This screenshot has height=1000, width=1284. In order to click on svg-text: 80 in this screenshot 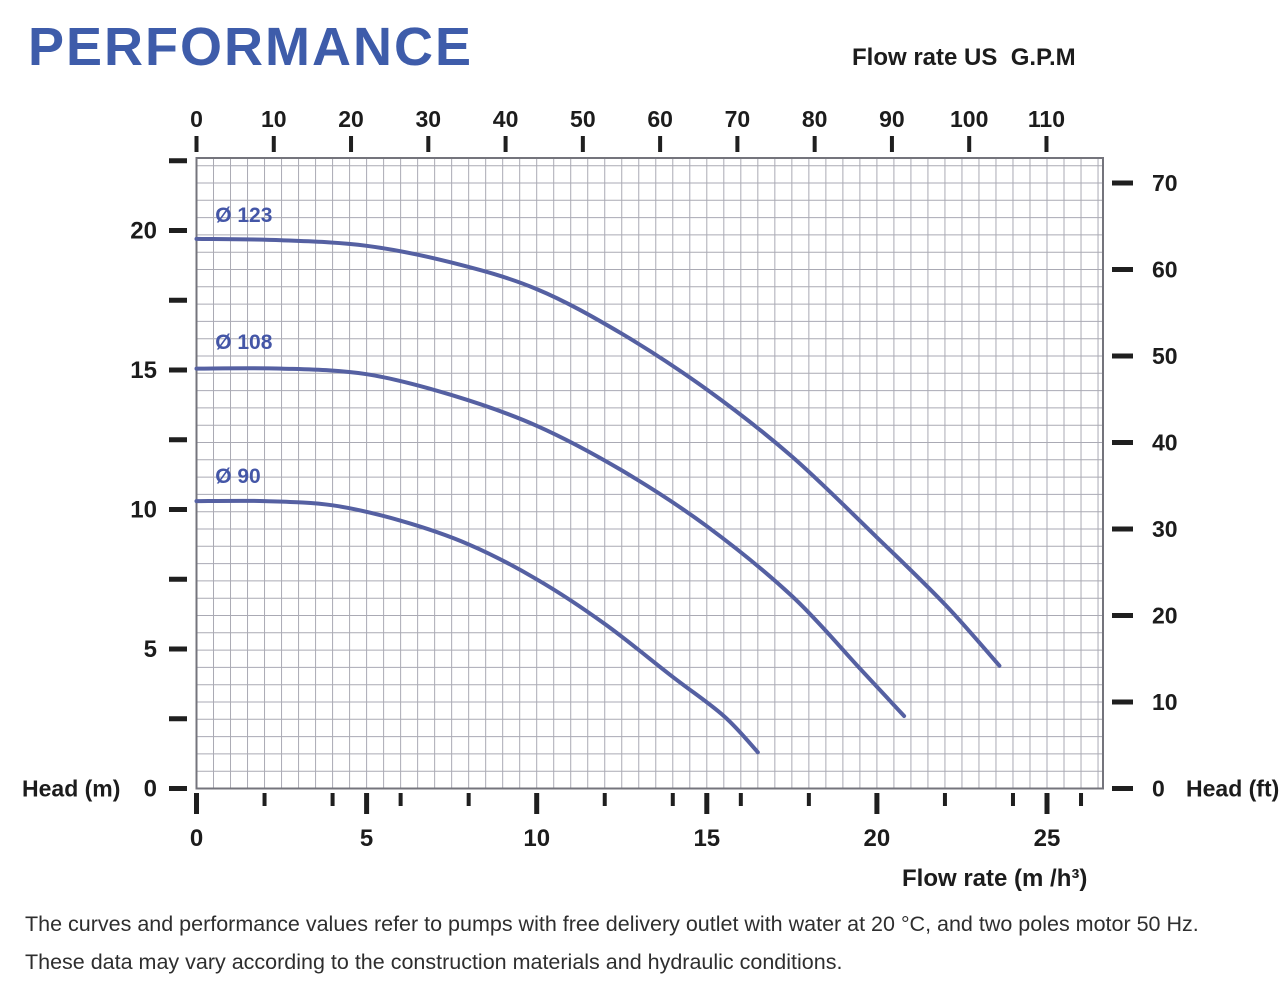, I will do `click(815, 119)`.